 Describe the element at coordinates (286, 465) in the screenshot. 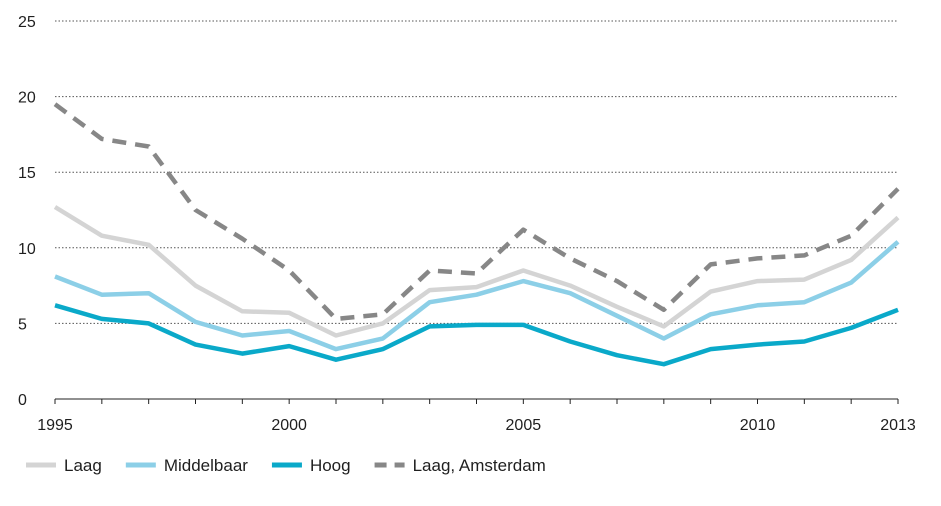

I see `legend: Laag Middelbaar Hoog Laag, Amsterdam` at that location.